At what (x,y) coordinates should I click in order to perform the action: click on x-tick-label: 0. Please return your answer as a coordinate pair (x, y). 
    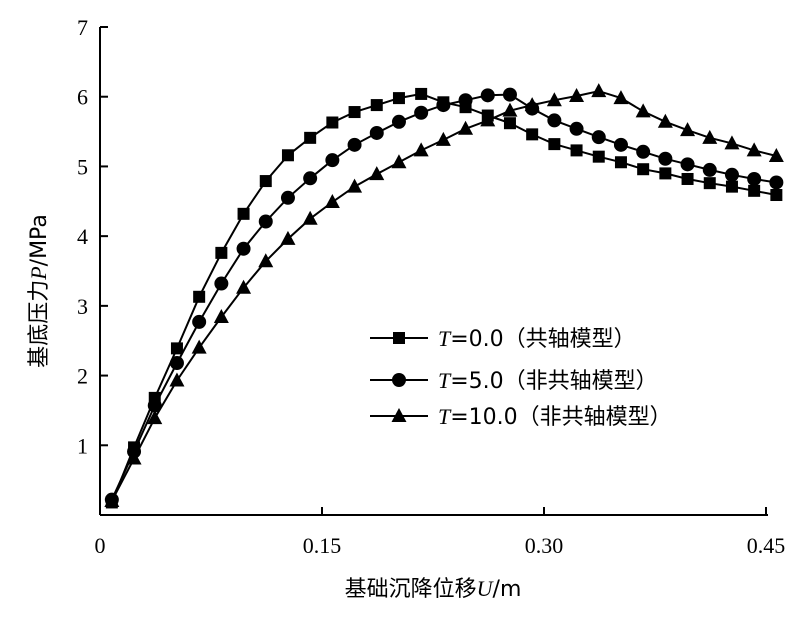
    Looking at the image, I should click on (100, 545).